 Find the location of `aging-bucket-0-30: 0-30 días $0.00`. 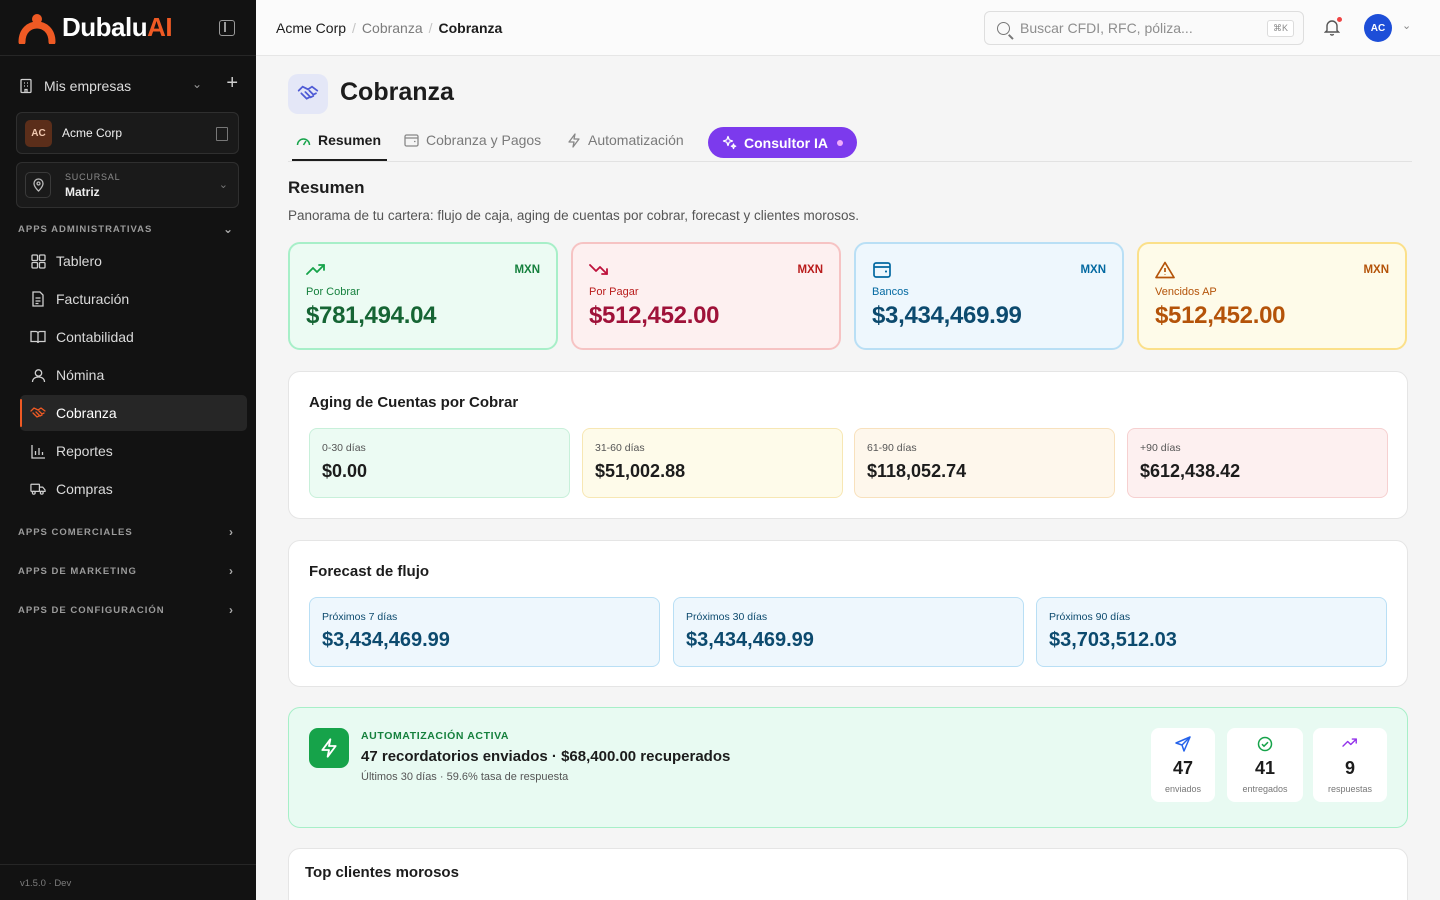

aging-bucket-0-30: 0-30 días $0.00 is located at coordinates (439, 463).